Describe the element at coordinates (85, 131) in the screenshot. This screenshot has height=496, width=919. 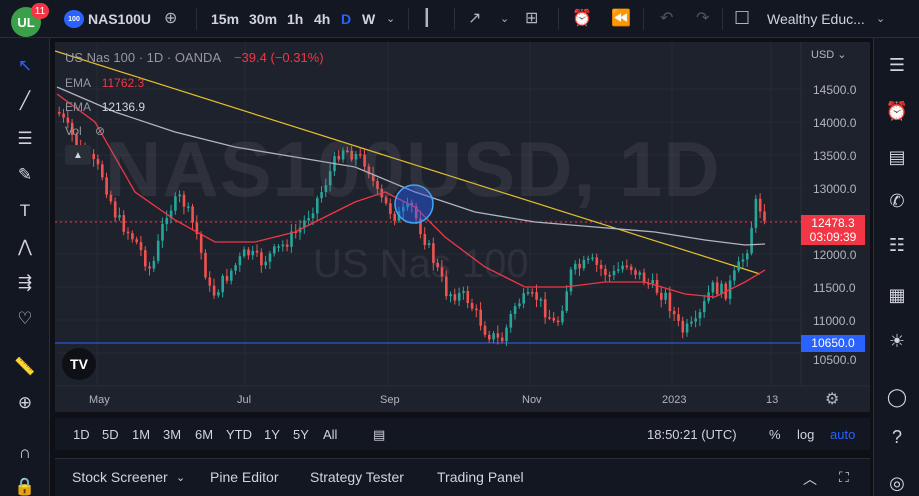
I see `vol-legend: Vol ⊘` at that location.